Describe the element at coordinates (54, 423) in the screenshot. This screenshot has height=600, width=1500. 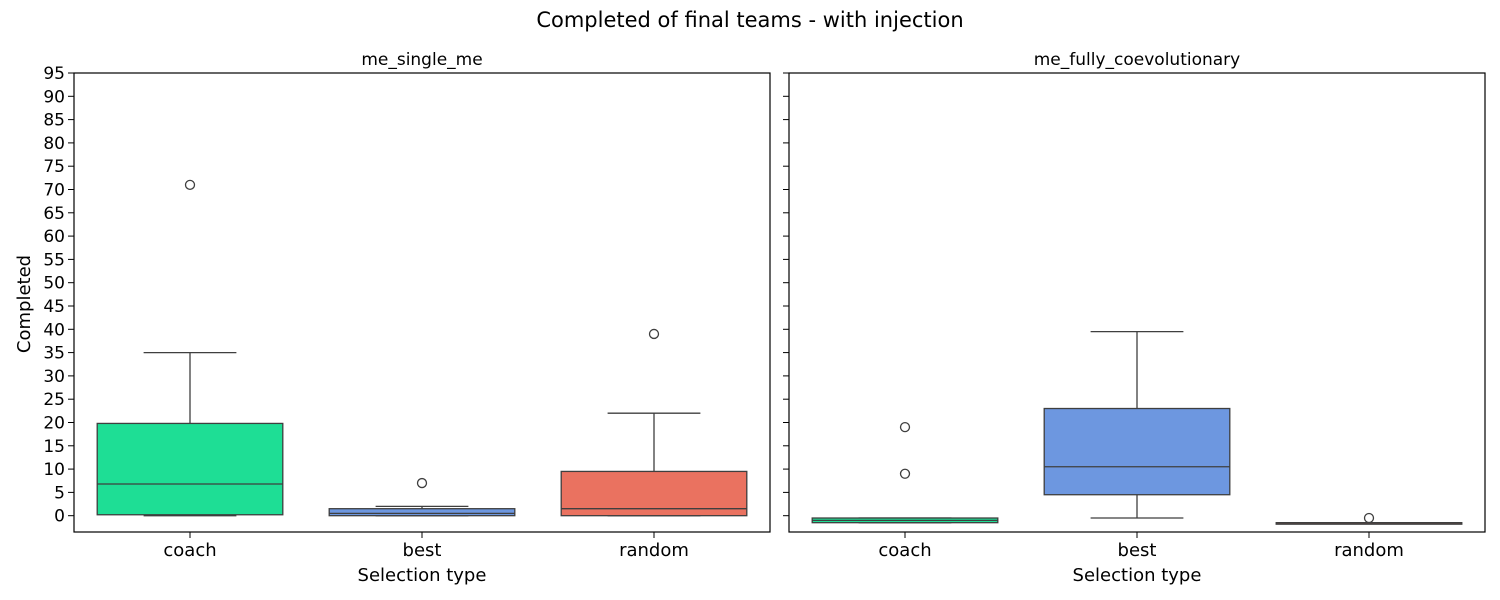
I see `y-tick-label: 20` at that location.